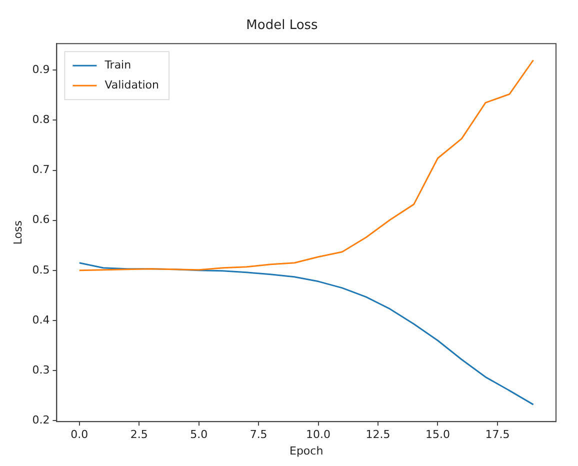  I want to click on legend-label: Validation, so click(132, 85).